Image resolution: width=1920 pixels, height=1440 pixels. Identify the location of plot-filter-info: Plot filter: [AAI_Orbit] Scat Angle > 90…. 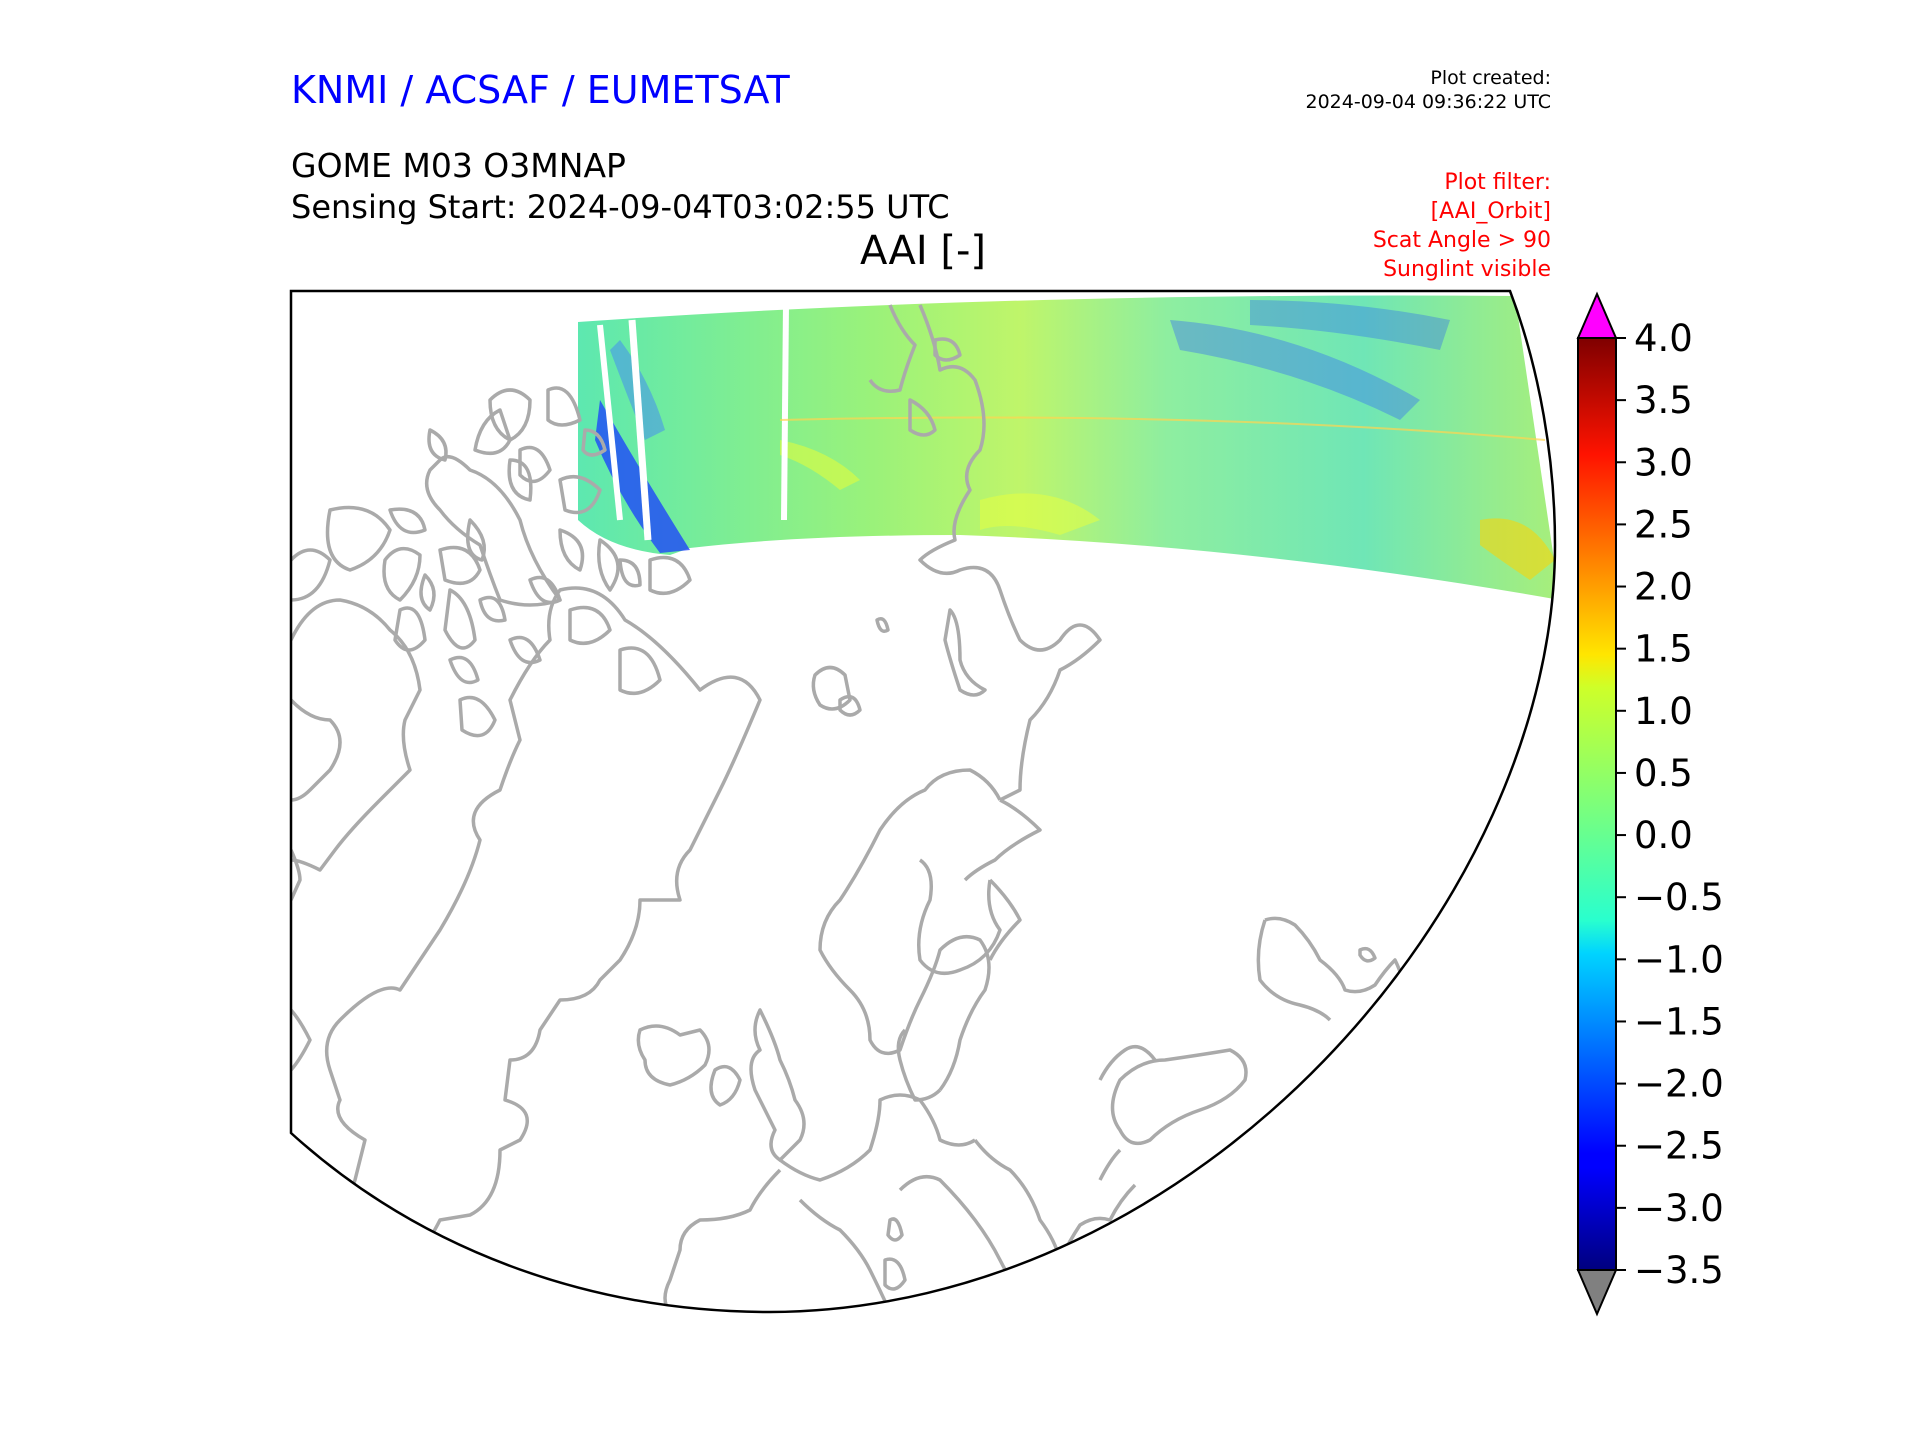
(1462, 226).